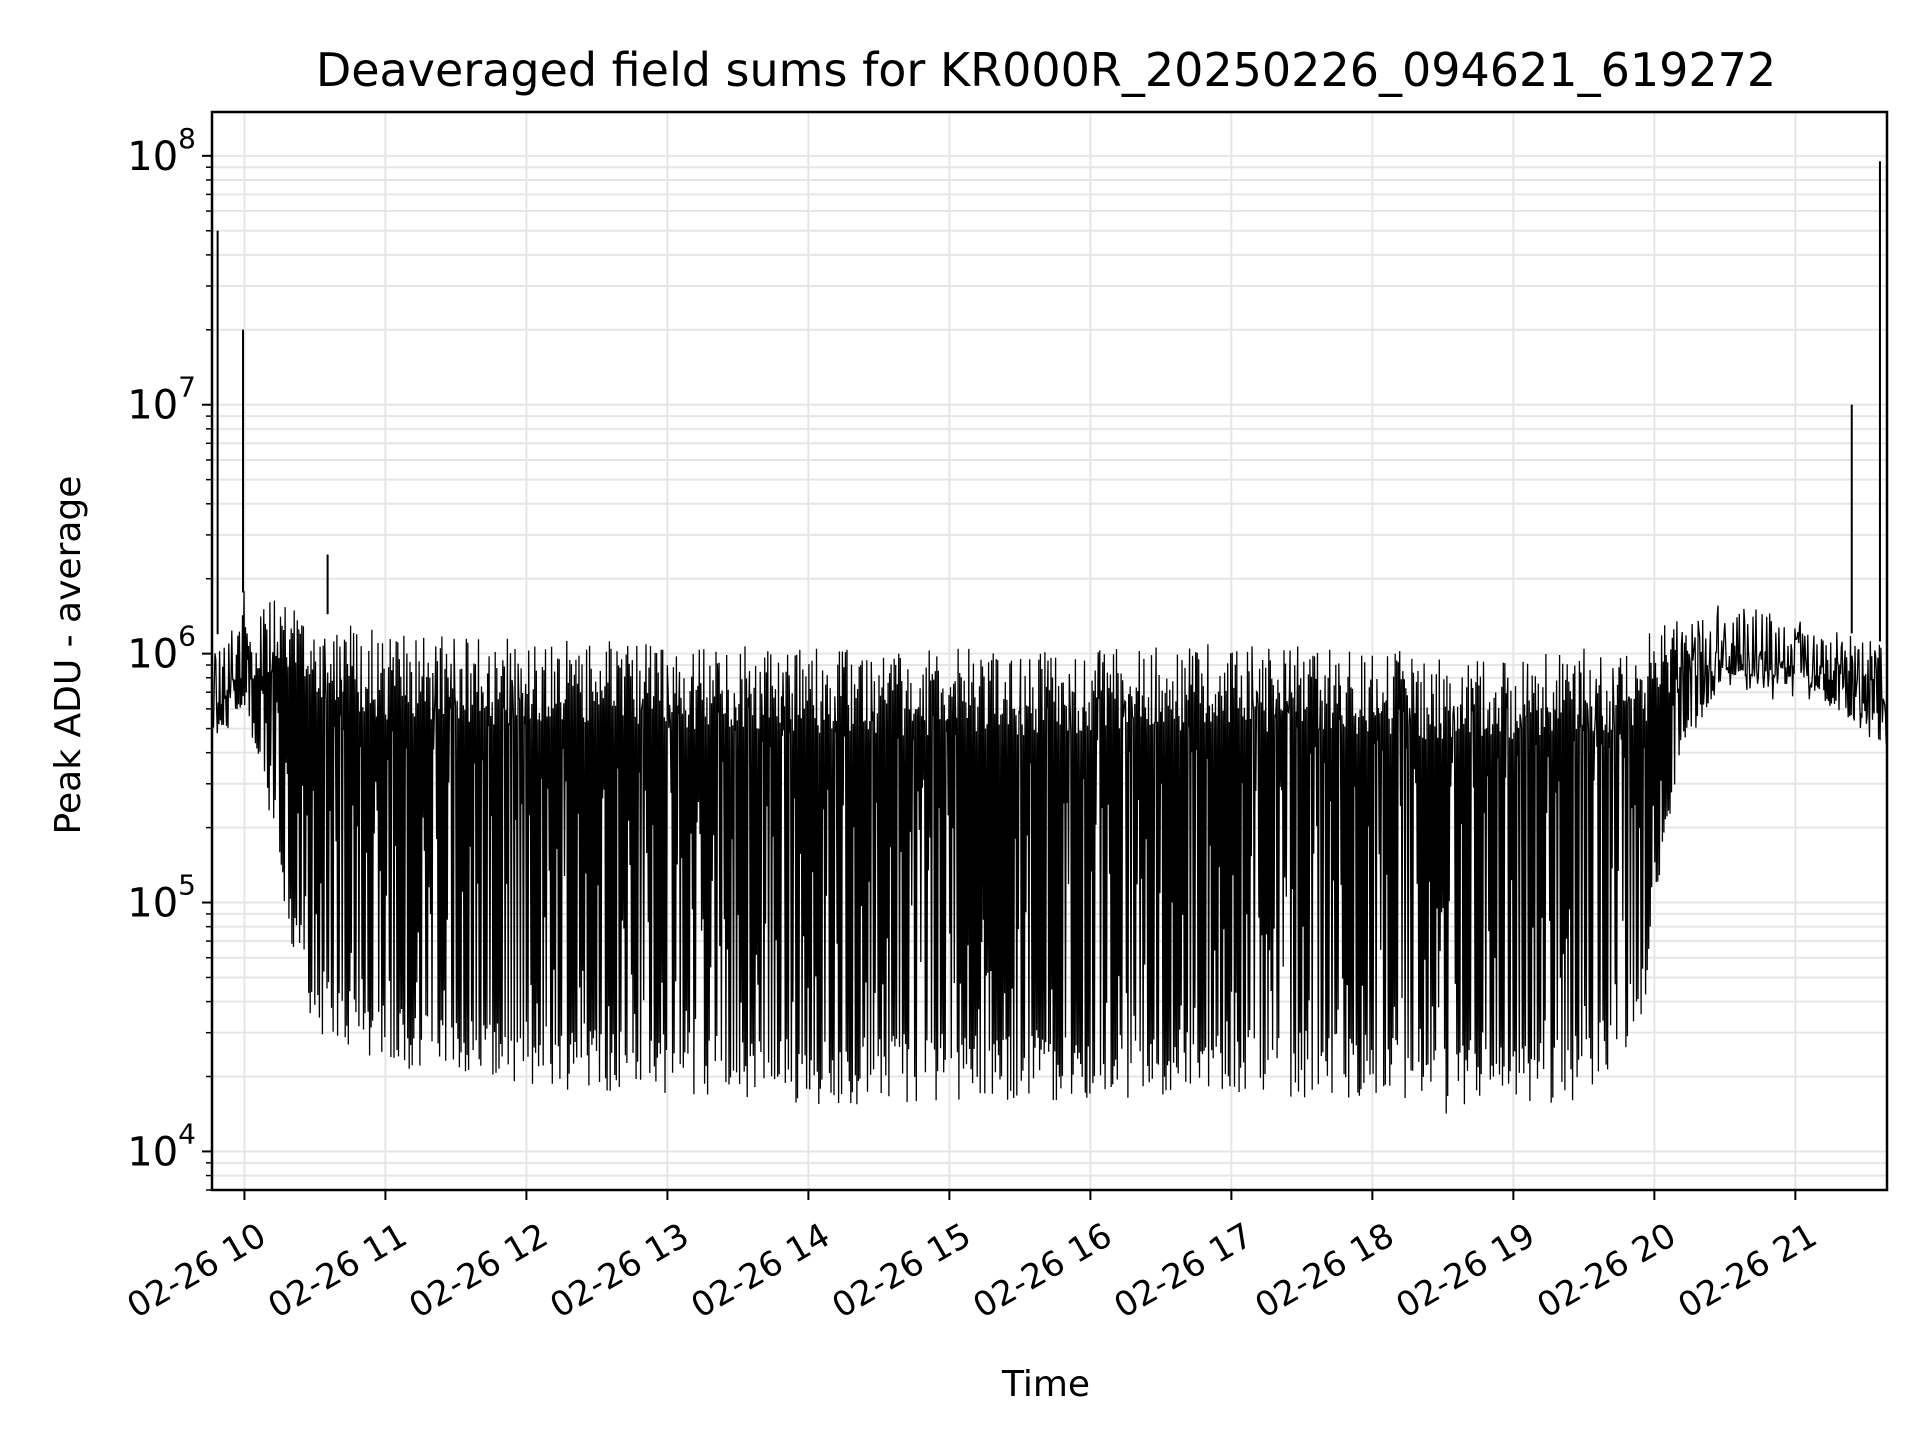 Image resolution: width=1920 pixels, height=1440 pixels. What do you see at coordinates (68, 655) in the screenshot?
I see `y-axis-label: Peak ADU - average` at bounding box center [68, 655].